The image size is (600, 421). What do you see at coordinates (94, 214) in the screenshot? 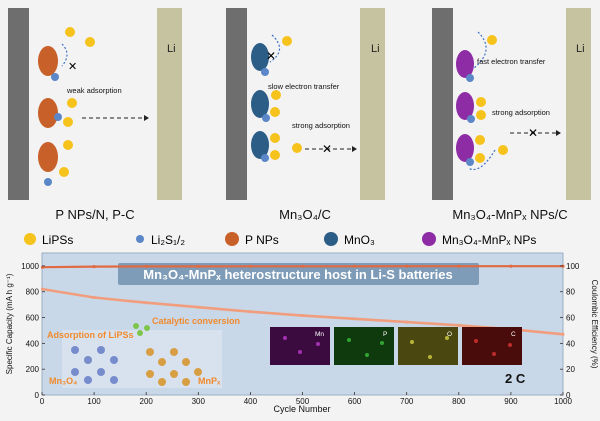
I see `panel-caption: P NPs/N, P-C` at bounding box center [94, 214].